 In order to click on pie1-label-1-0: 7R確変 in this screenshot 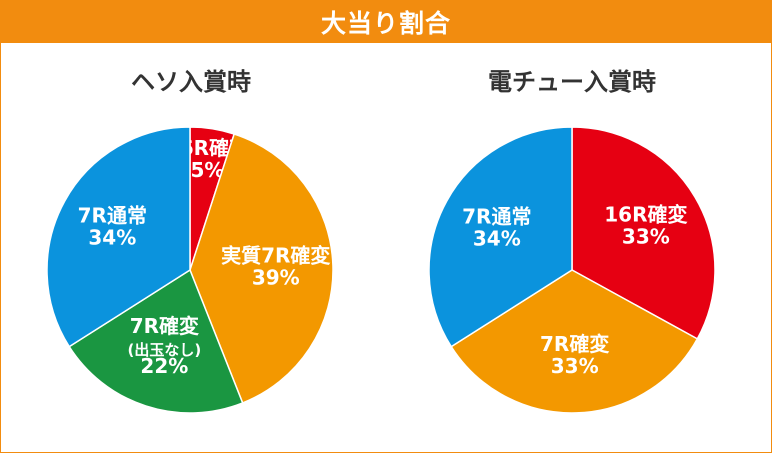, I will do `click(574, 344)`.